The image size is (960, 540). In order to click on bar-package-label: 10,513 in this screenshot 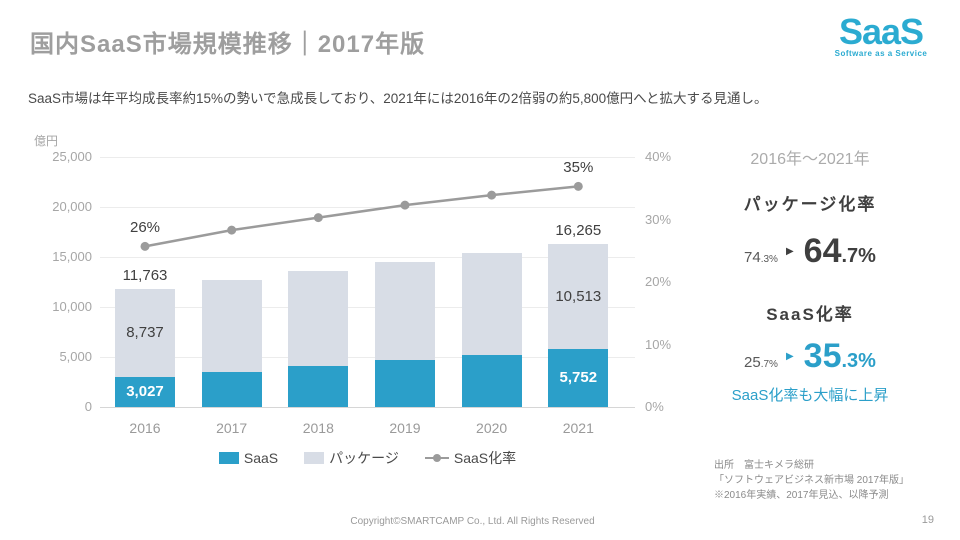, I will do `click(578, 296)`.